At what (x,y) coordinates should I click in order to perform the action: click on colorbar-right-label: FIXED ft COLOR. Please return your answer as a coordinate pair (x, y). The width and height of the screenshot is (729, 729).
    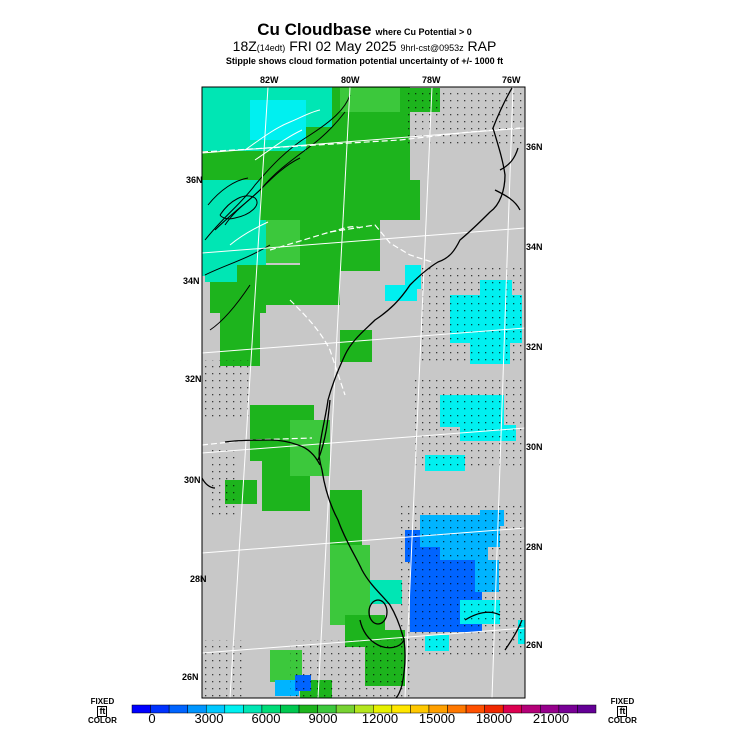
    Looking at the image, I should click on (622, 711).